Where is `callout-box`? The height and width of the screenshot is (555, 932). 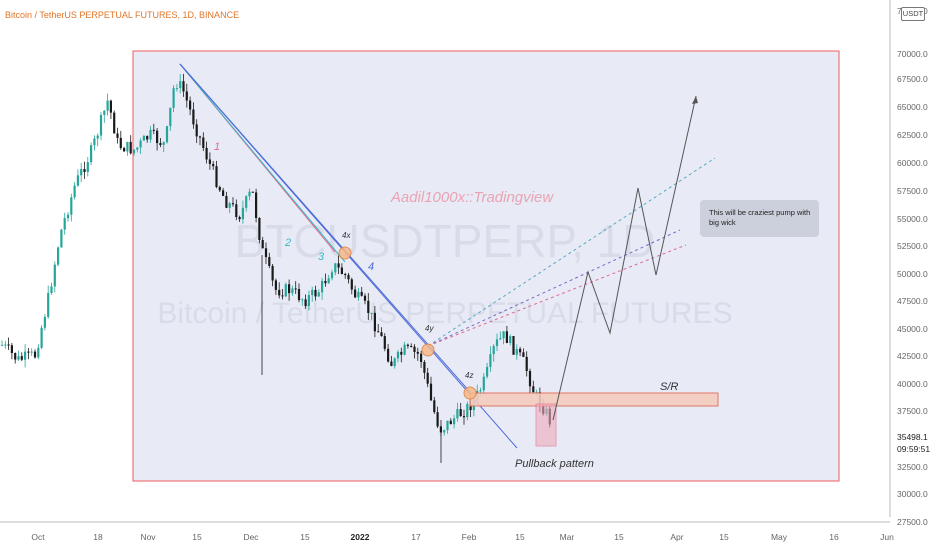 callout-box is located at coordinates (759, 218).